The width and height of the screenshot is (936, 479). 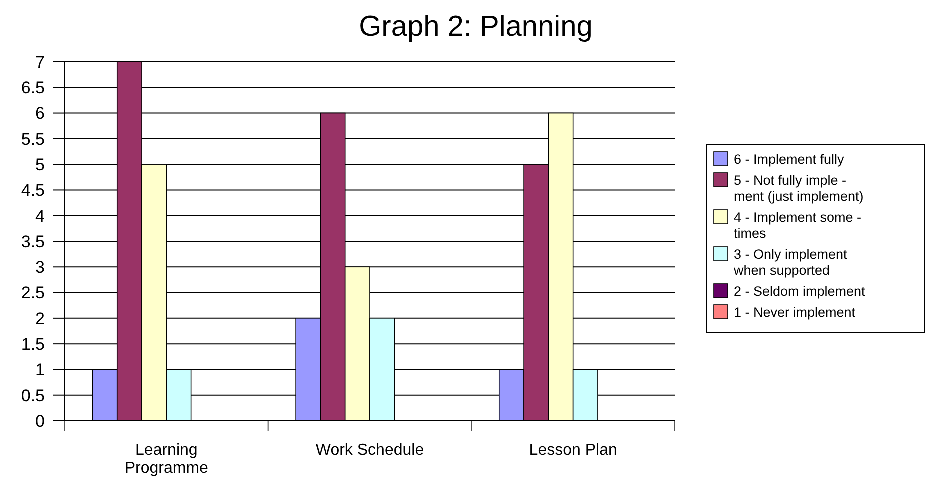 I want to click on x-tick-label: Learning Programme, so click(x=166, y=459).